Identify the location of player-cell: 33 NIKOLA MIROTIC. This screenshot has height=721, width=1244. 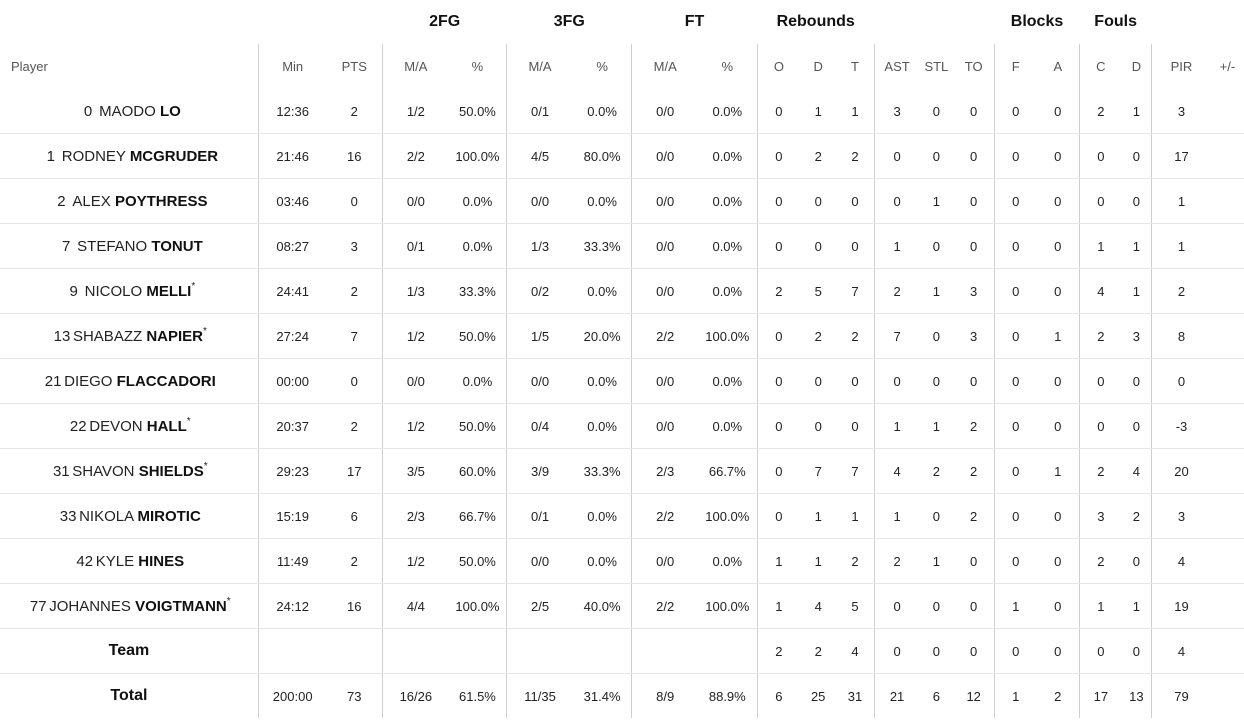
(129, 516).